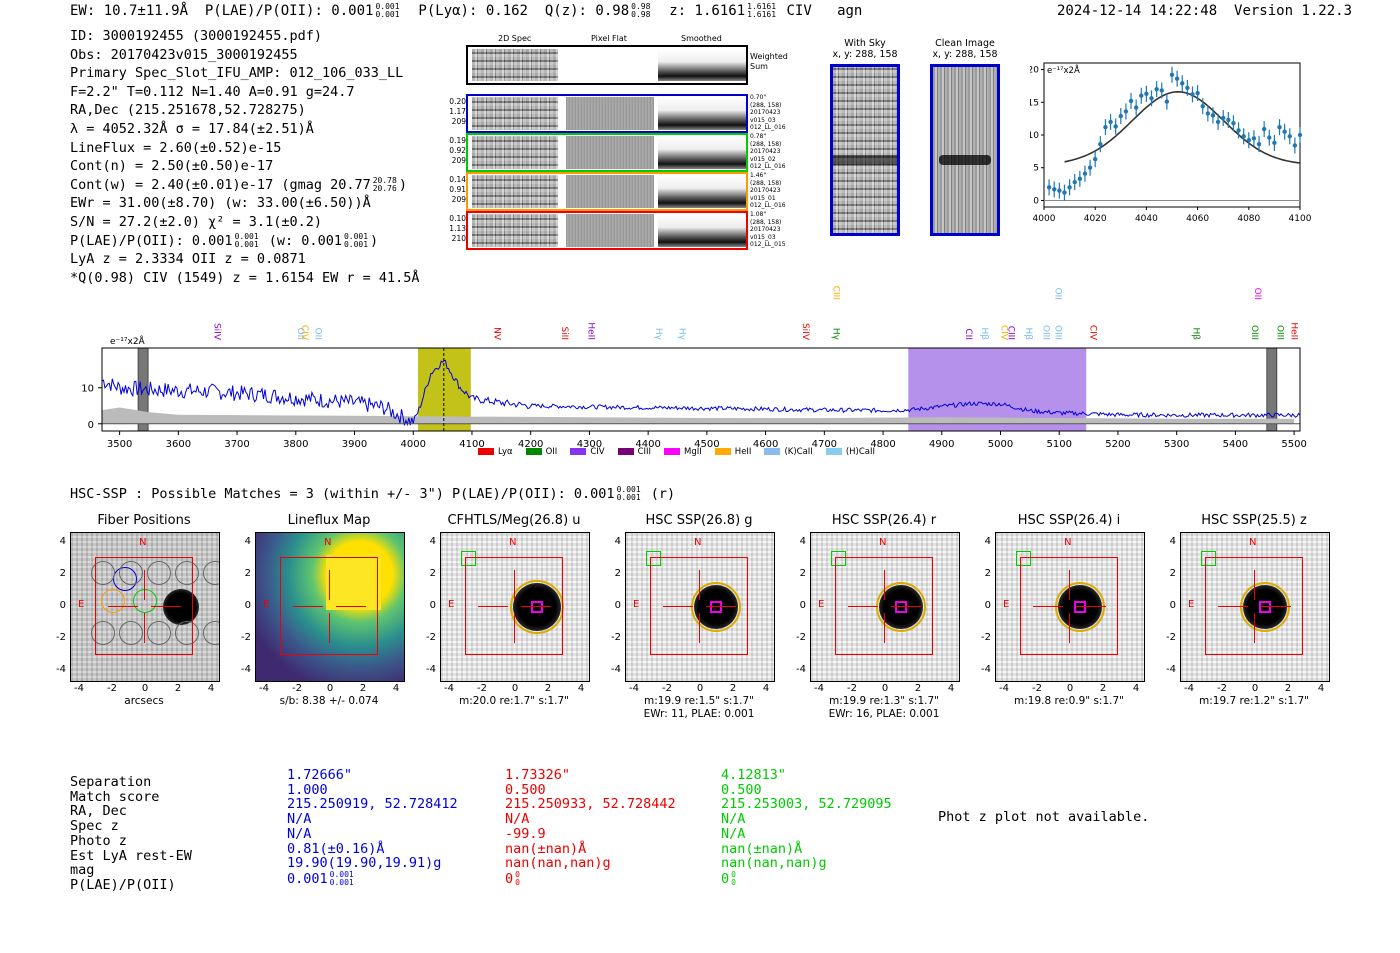  I want to click on cutout-right-value: v015_01, so click(763, 198).